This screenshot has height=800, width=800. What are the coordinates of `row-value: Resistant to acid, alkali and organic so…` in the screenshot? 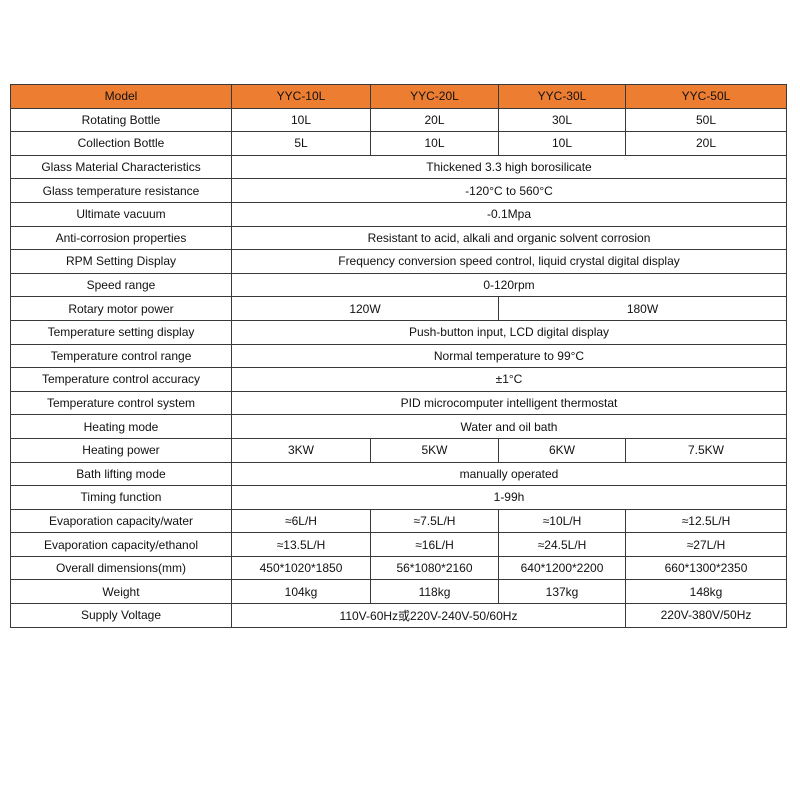 It's located at (509, 238).